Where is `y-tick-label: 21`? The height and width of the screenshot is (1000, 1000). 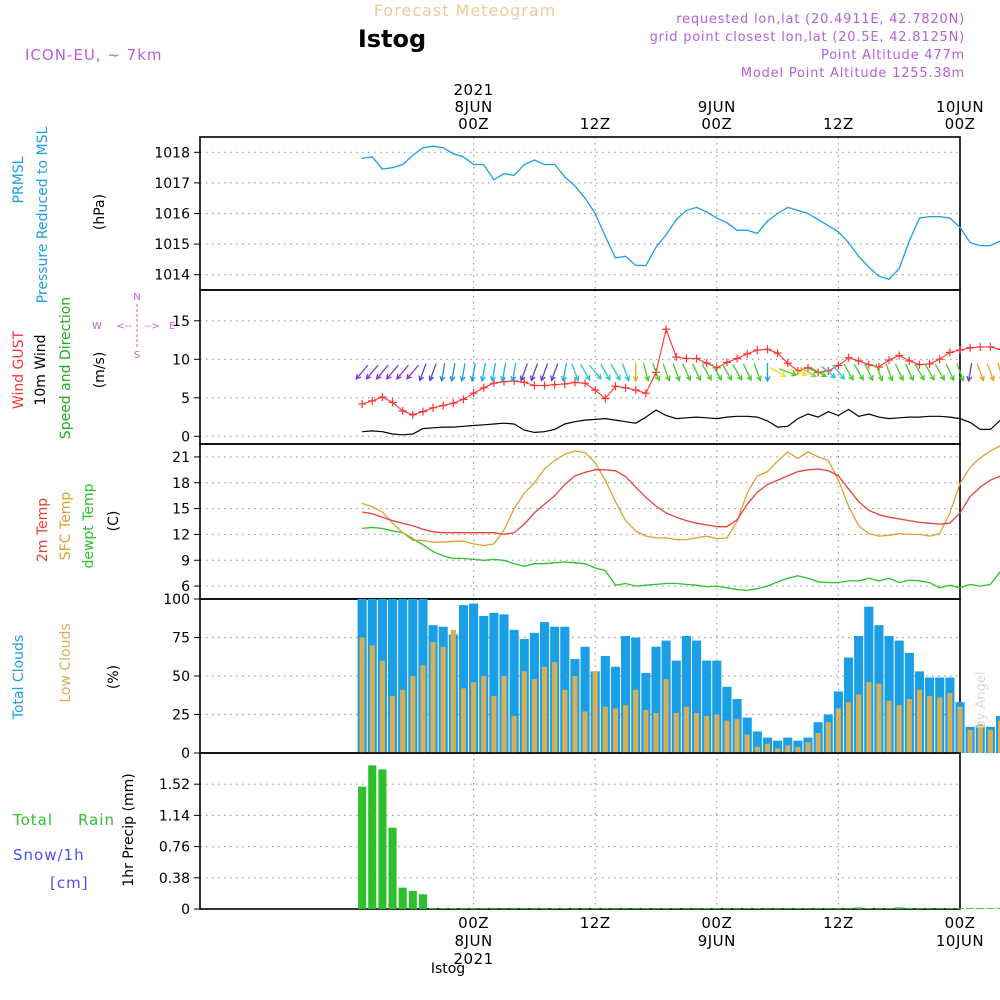 y-tick-label: 21 is located at coordinates (181, 458).